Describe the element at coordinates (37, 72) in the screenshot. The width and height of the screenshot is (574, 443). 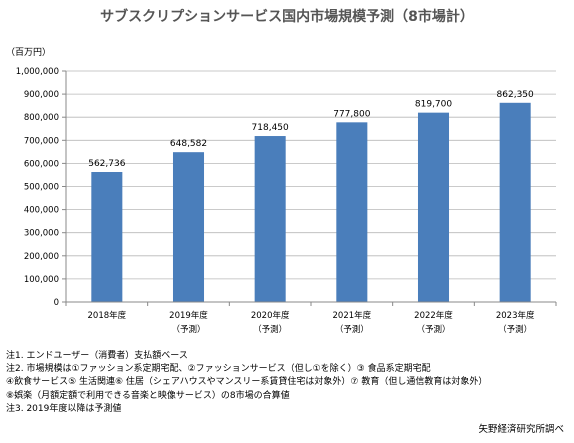
I see `y-tick-label: 1,000,000` at that location.